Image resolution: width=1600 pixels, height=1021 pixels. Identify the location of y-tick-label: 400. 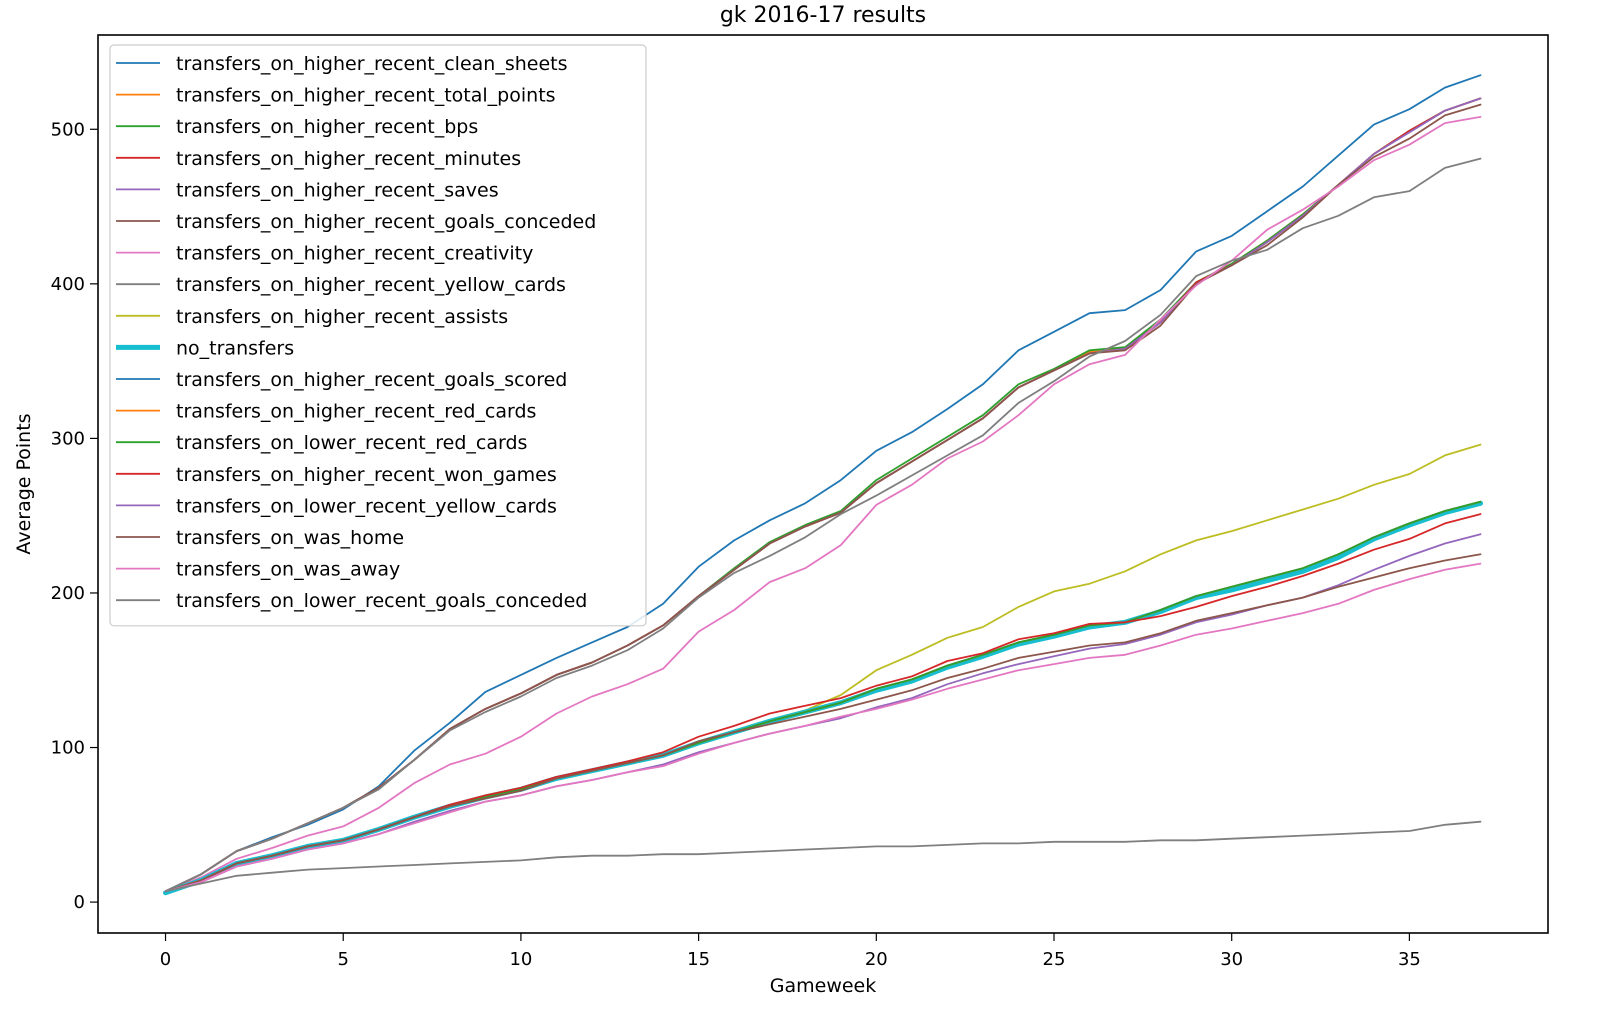
(68, 284).